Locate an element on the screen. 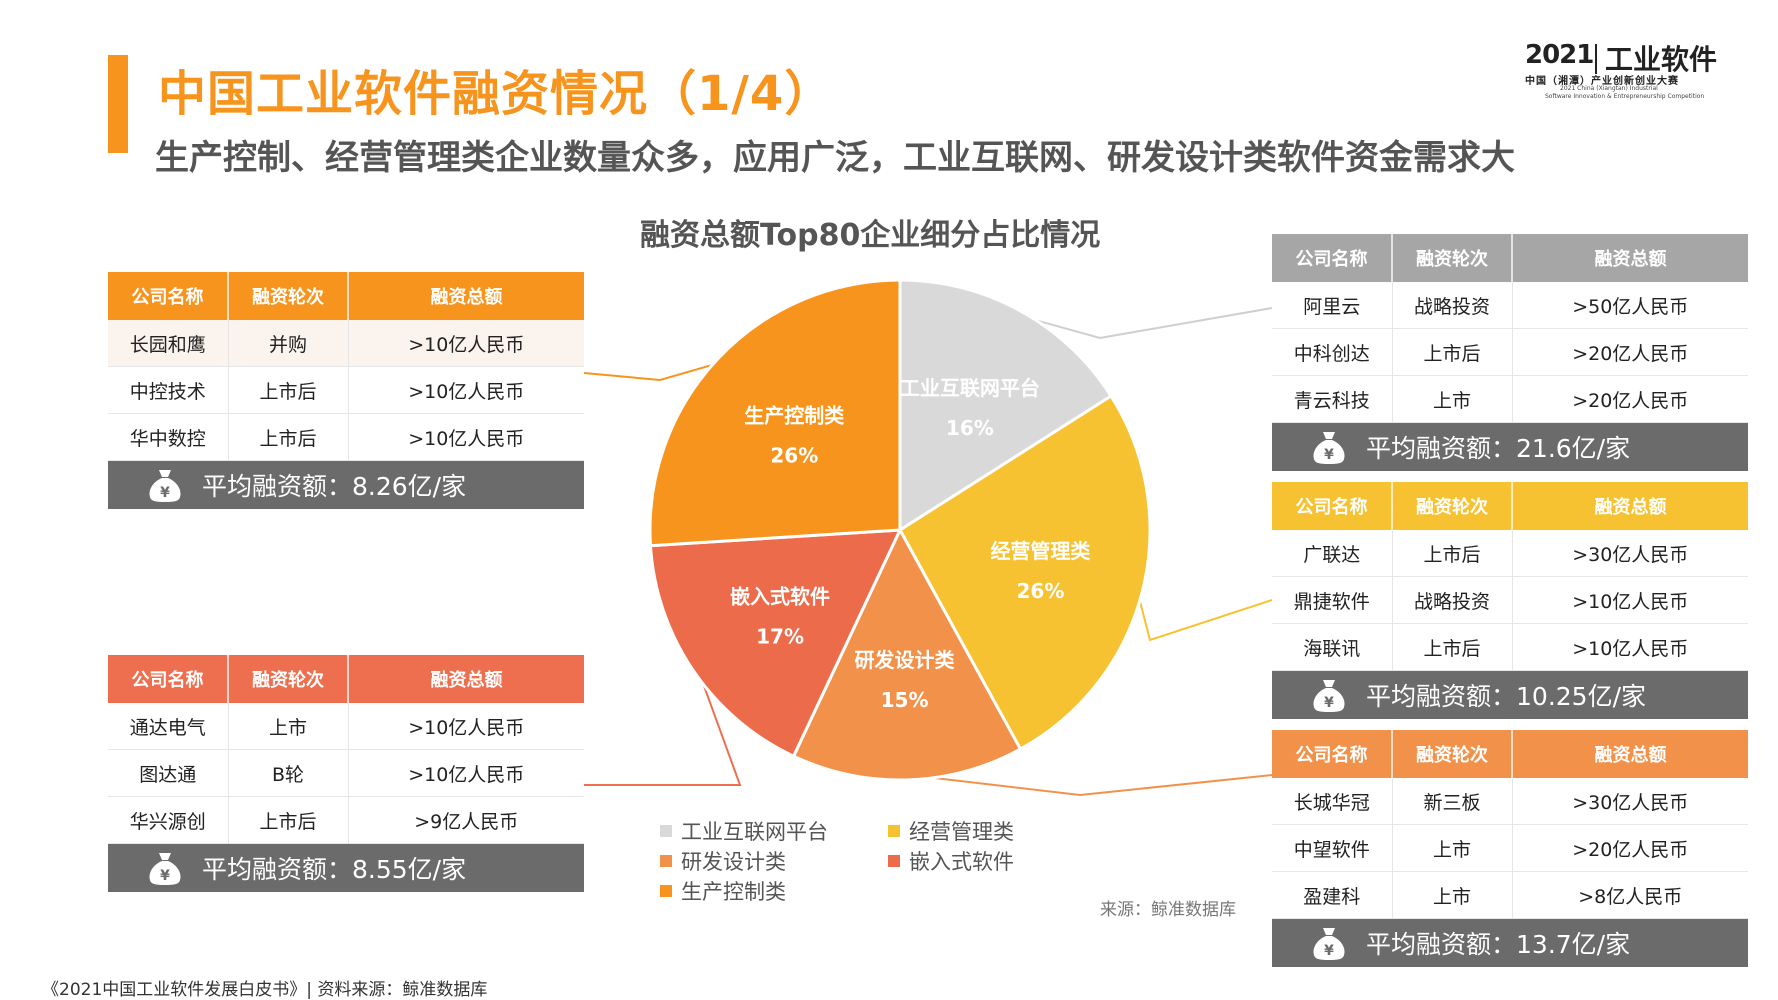  logo-year: 2021 is located at coordinates (1559, 55).